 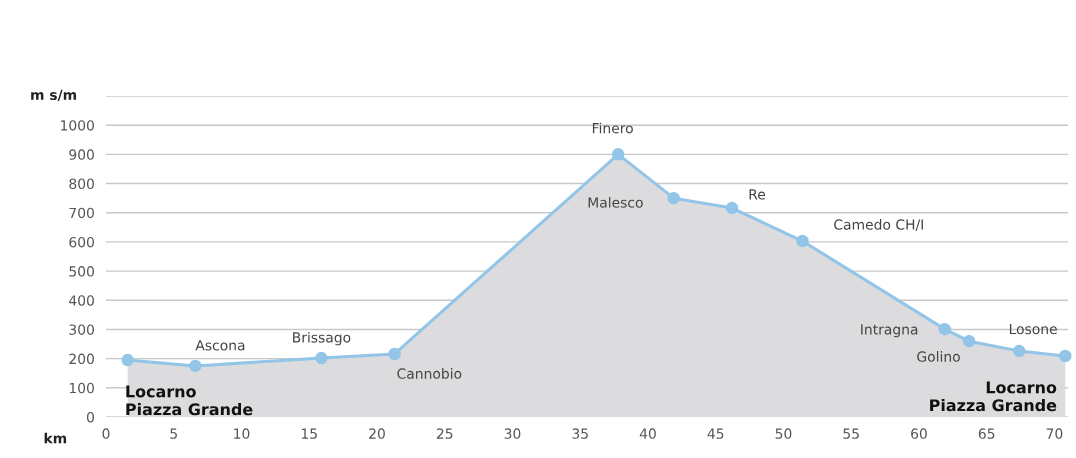 What do you see at coordinates (878, 225) in the screenshot?
I see `annotation: Camedo CH/I` at bounding box center [878, 225].